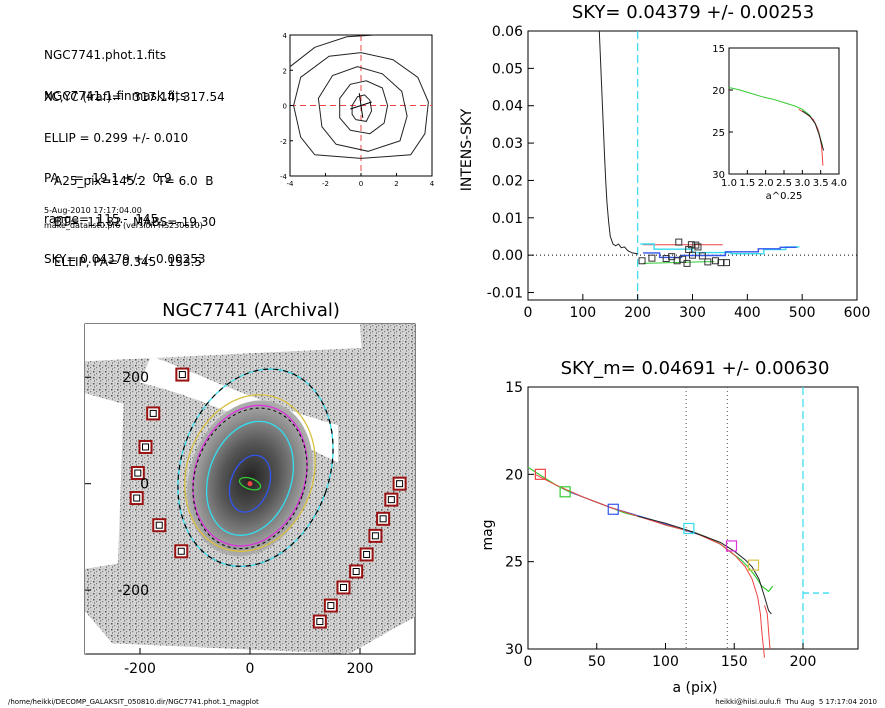 Image resolution: width=885 pixels, height=708 pixels. I want to click on image-chart-title: NGC7741 (Archival), so click(251, 310).